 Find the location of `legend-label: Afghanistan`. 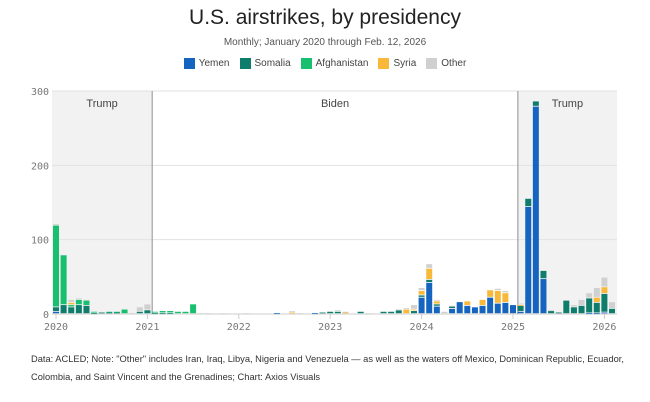

legend-label: Afghanistan is located at coordinates (342, 63).